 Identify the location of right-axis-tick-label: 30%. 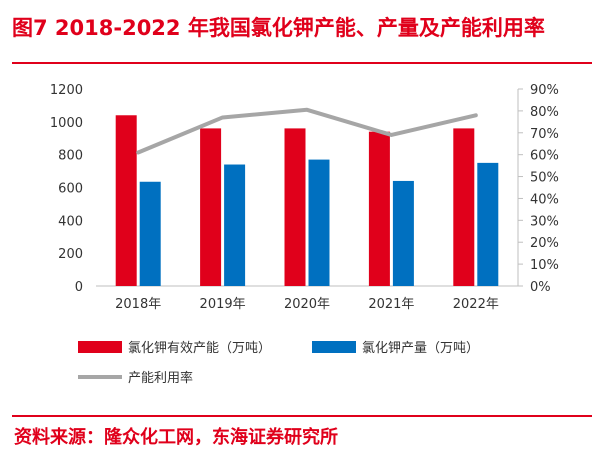
(544, 221).